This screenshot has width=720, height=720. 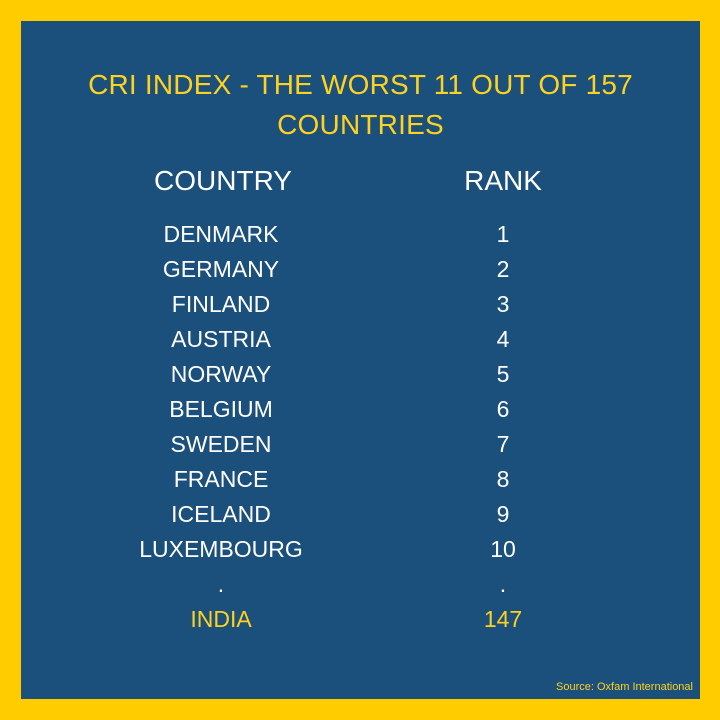 I want to click on country-rank: 4, so click(x=503, y=339).